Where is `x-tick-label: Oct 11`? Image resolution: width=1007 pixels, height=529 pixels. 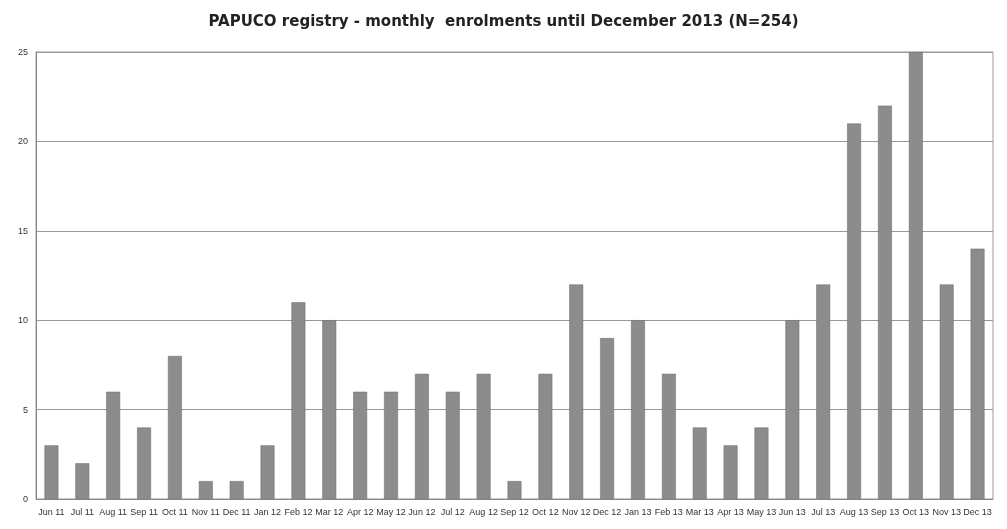 x-tick-label: Oct 11 is located at coordinates (174, 511).